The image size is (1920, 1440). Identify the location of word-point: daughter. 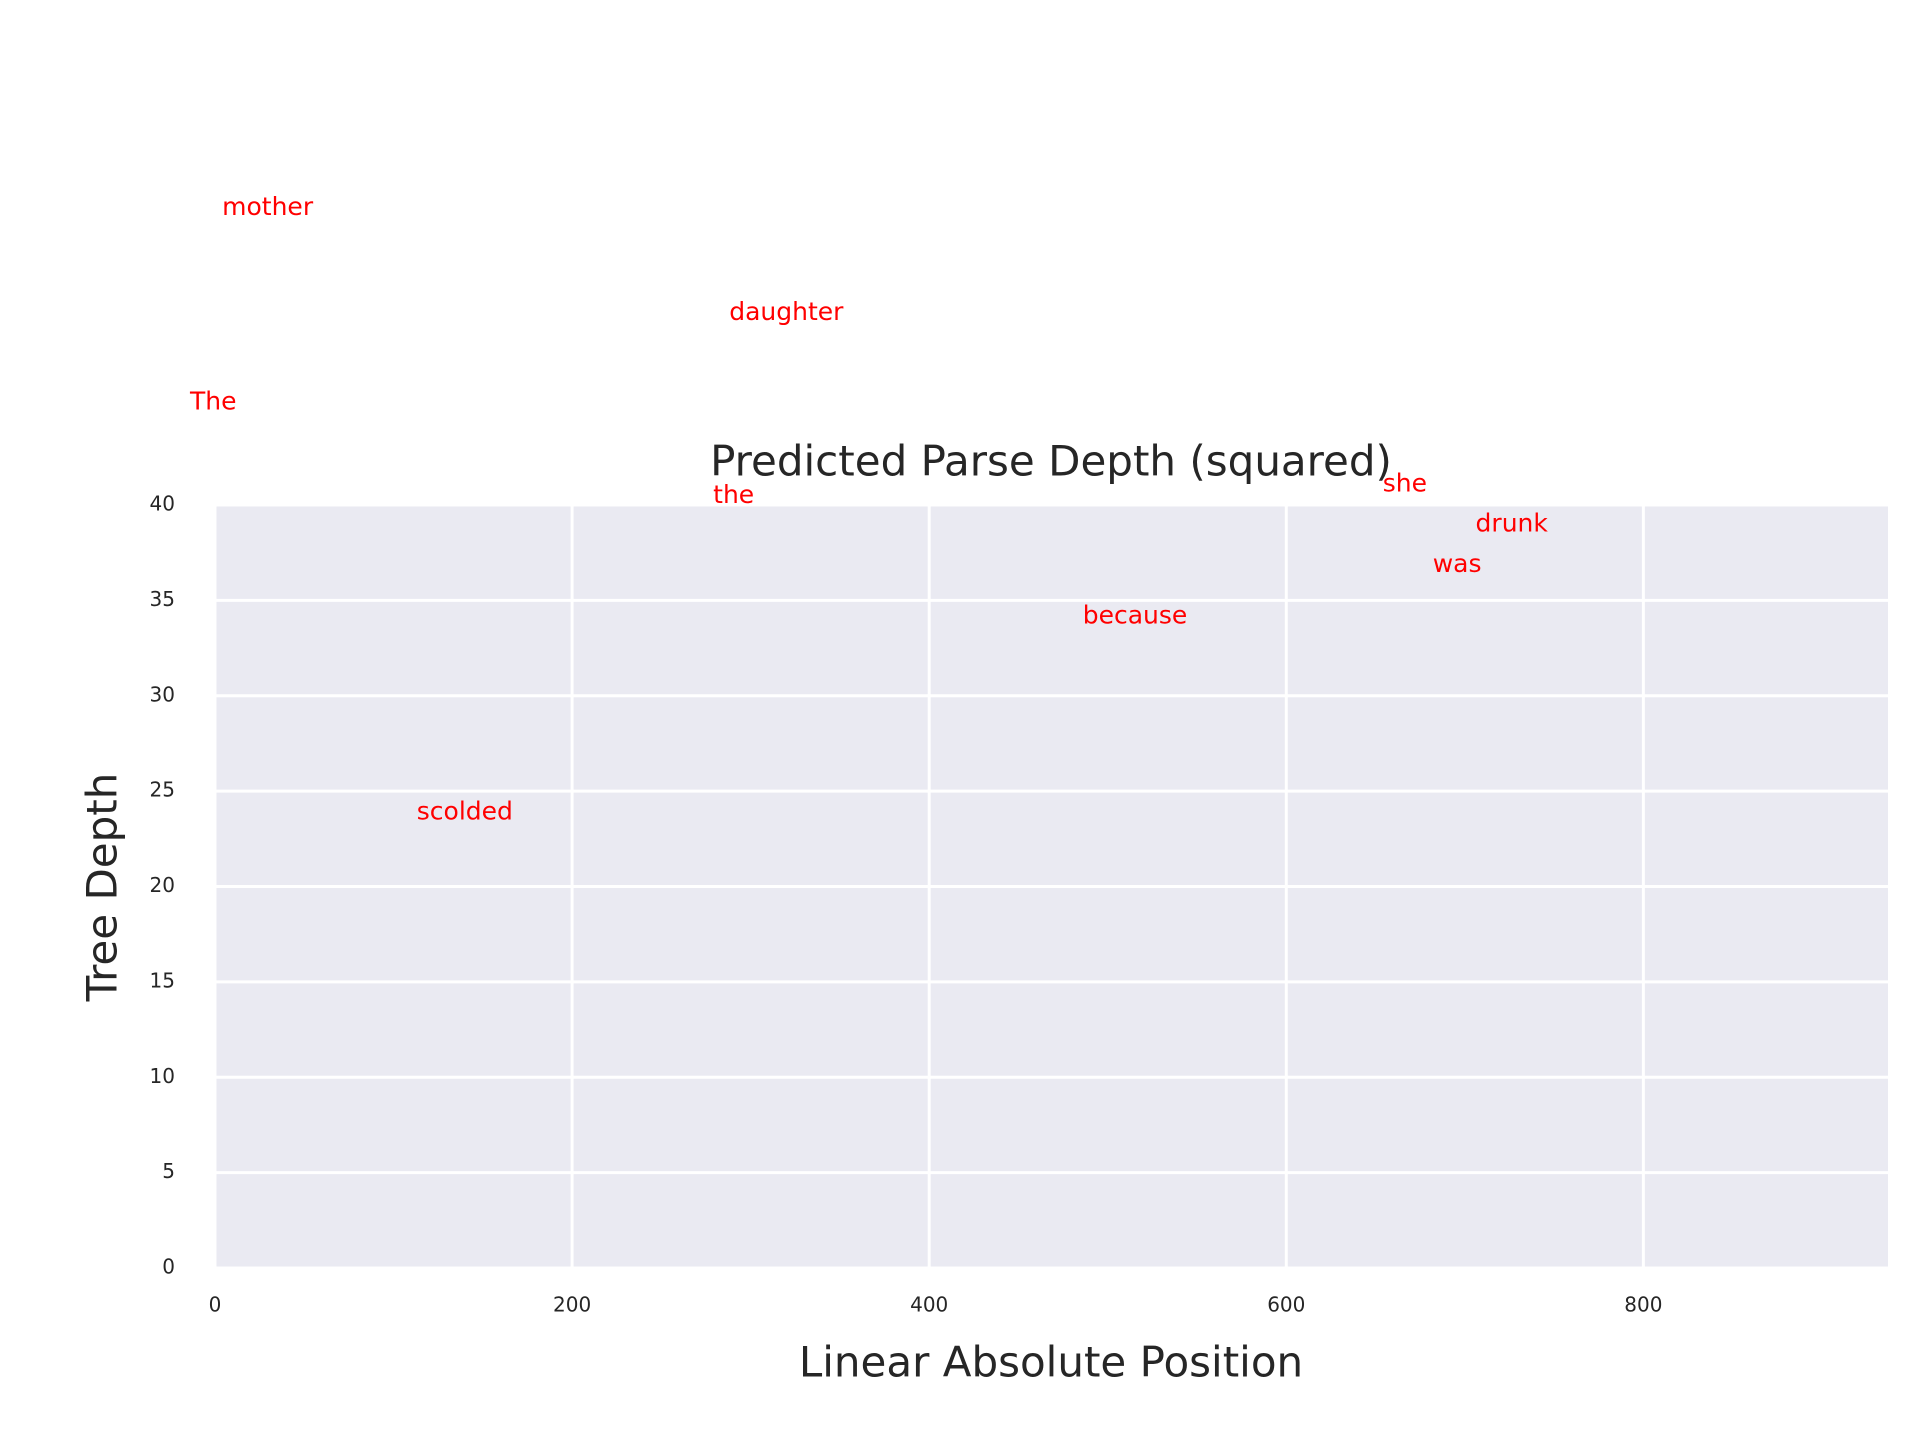
(786, 311).